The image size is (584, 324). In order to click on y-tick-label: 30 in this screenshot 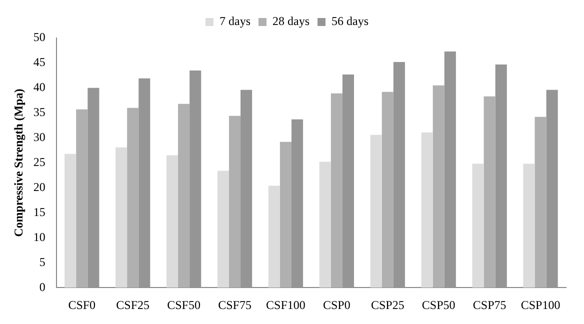, I will do `click(39, 137)`.